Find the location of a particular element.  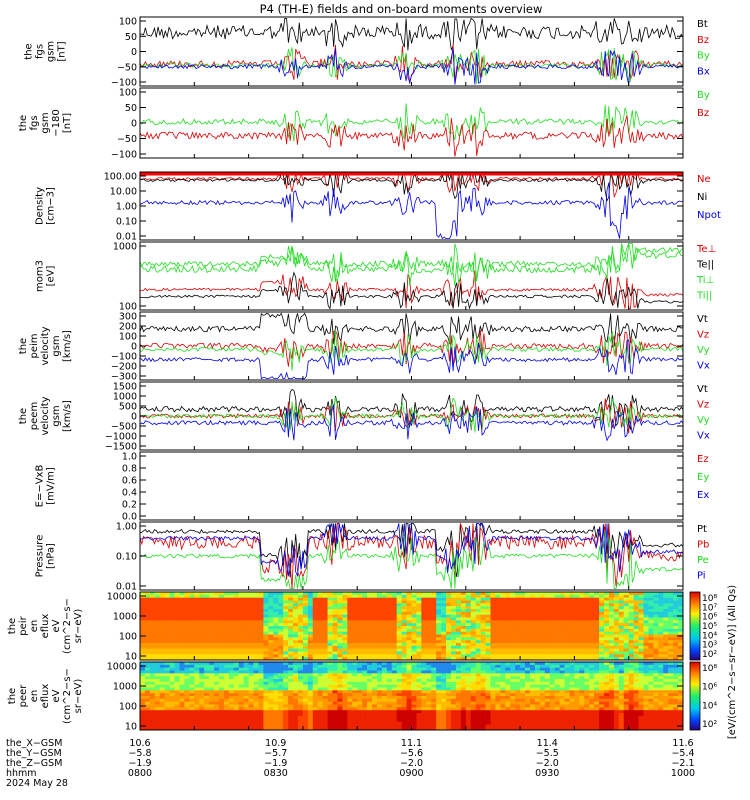

legend-peim_vel-vy: Vy is located at coordinates (703, 350).